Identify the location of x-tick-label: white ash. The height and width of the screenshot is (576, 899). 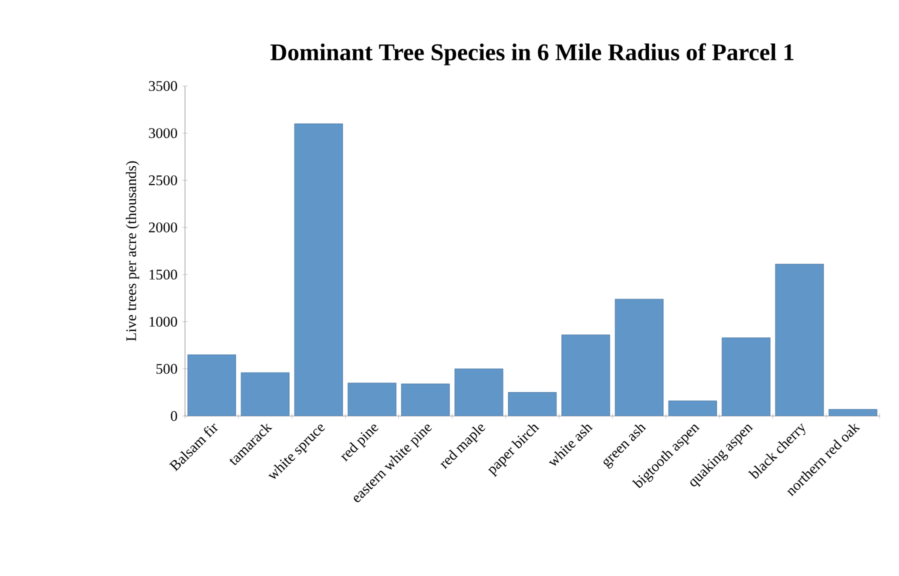
(570, 445).